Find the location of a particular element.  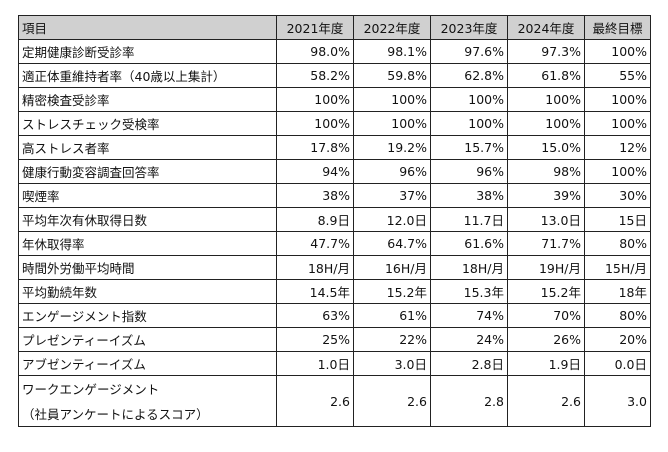

table-row: 平均年次有休取得日数 8.9日 12.0日 11.7日 13.0日 15日 is located at coordinates (334, 219).